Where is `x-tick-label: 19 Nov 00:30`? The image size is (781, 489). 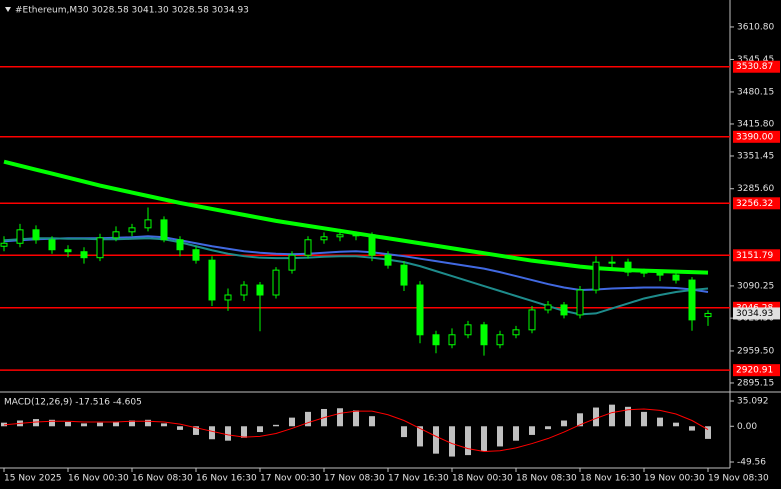 x-tick-label: 19 Nov 00:30 is located at coordinates (674, 479).